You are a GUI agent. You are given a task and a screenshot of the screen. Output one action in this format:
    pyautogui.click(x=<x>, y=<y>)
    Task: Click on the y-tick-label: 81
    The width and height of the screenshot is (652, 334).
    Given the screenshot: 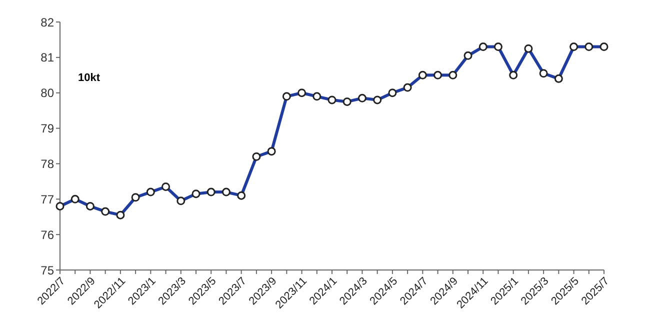 What is the action you would take?
    pyautogui.click(x=47, y=57)
    